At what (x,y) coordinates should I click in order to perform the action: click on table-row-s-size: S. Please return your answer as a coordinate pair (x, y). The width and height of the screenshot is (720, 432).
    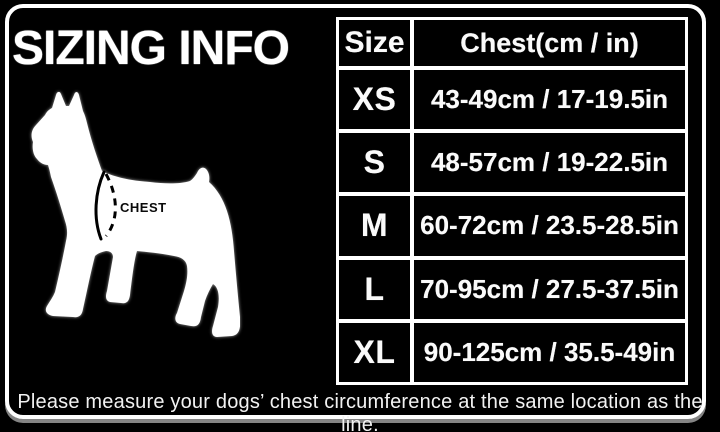
    Looking at the image, I should click on (374, 163).